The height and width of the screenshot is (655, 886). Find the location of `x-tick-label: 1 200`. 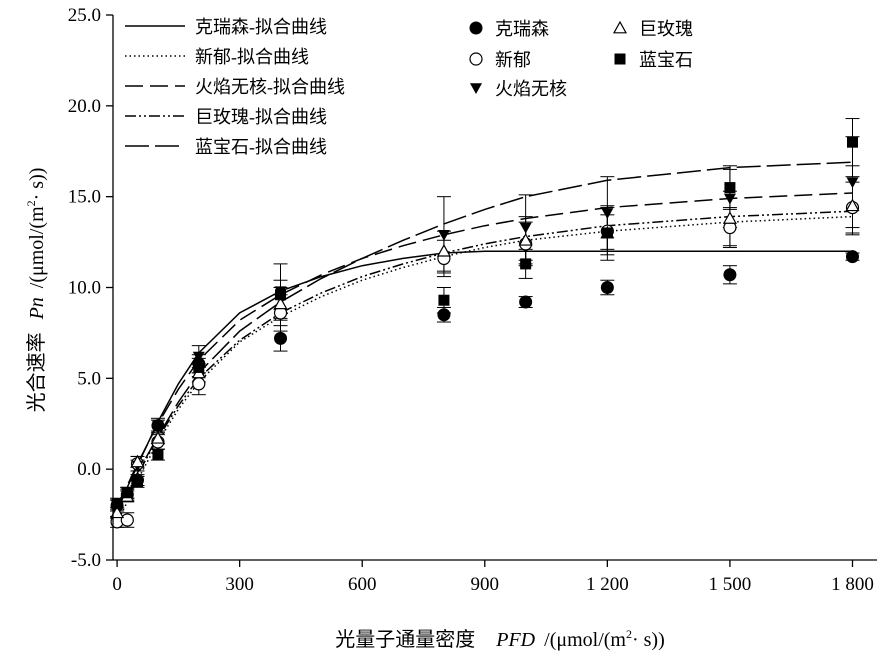

x-tick-label: 1 200 is located at coordinates (607, 584).